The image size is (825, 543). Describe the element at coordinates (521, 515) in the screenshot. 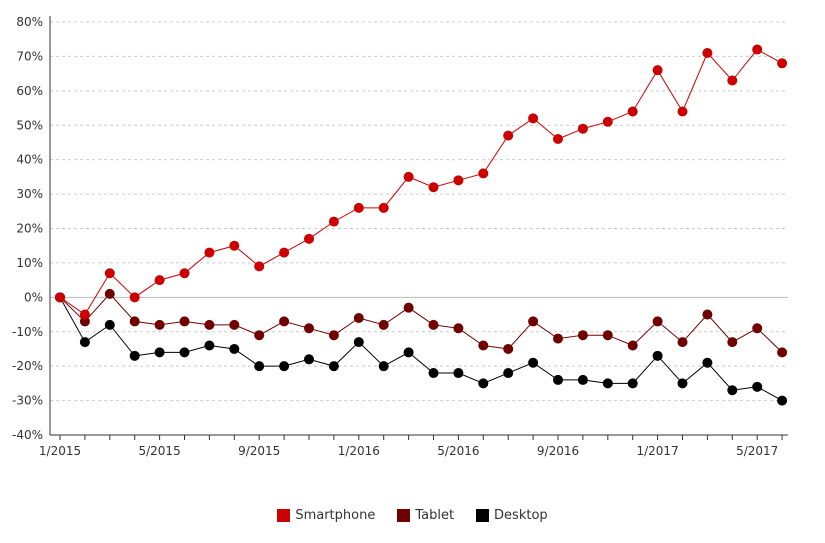

I see `legend-label: Desktop` at that location.